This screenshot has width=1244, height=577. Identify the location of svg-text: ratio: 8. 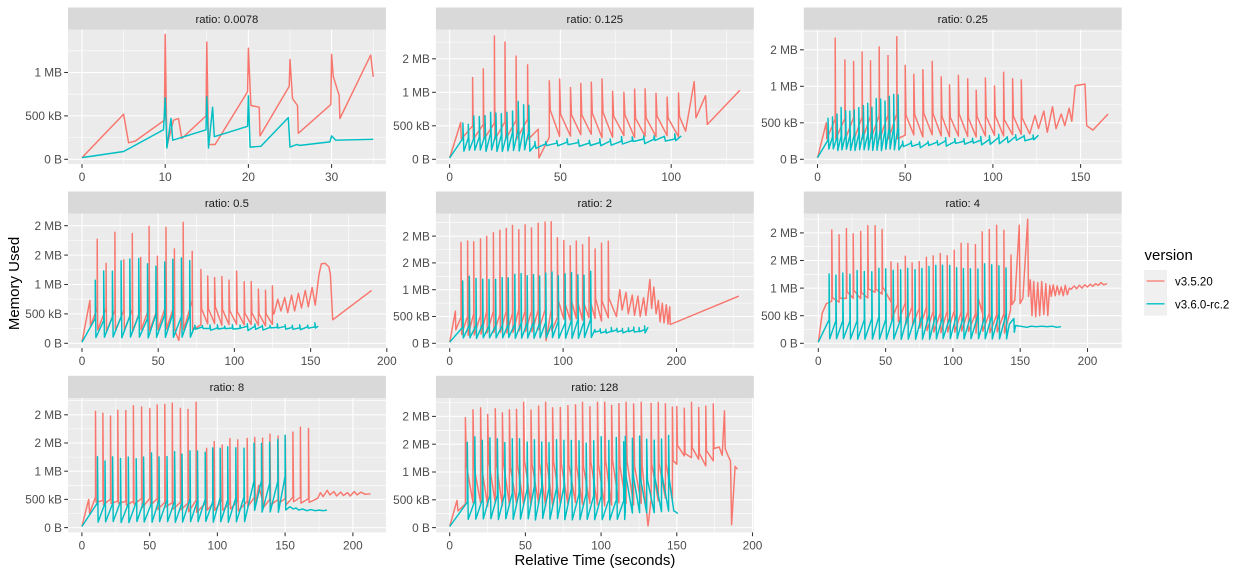
(227, 388).